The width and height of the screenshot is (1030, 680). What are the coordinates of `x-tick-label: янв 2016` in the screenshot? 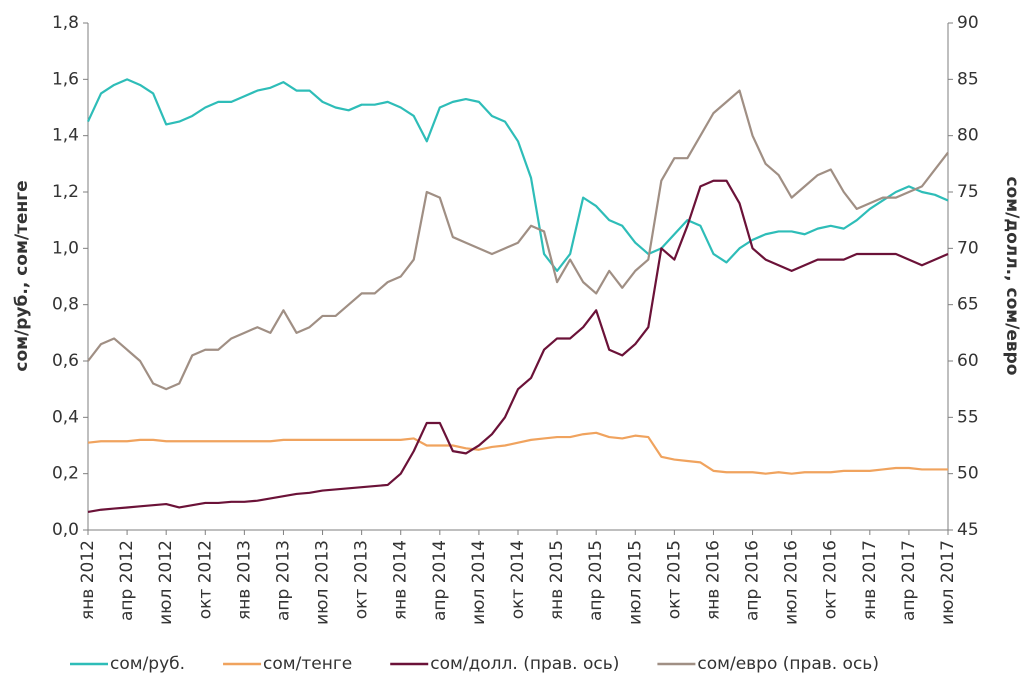 It's located at (713, 580).